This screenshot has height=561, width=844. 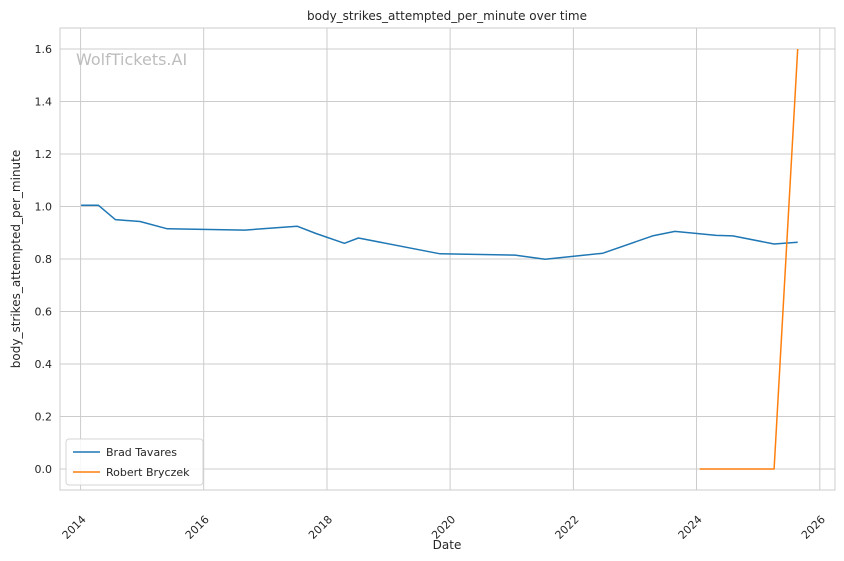 What do you see at coordinates (74, 527) in the screenshot?
I see `x-tick-label: 2014` at bounding box center [74, 527].